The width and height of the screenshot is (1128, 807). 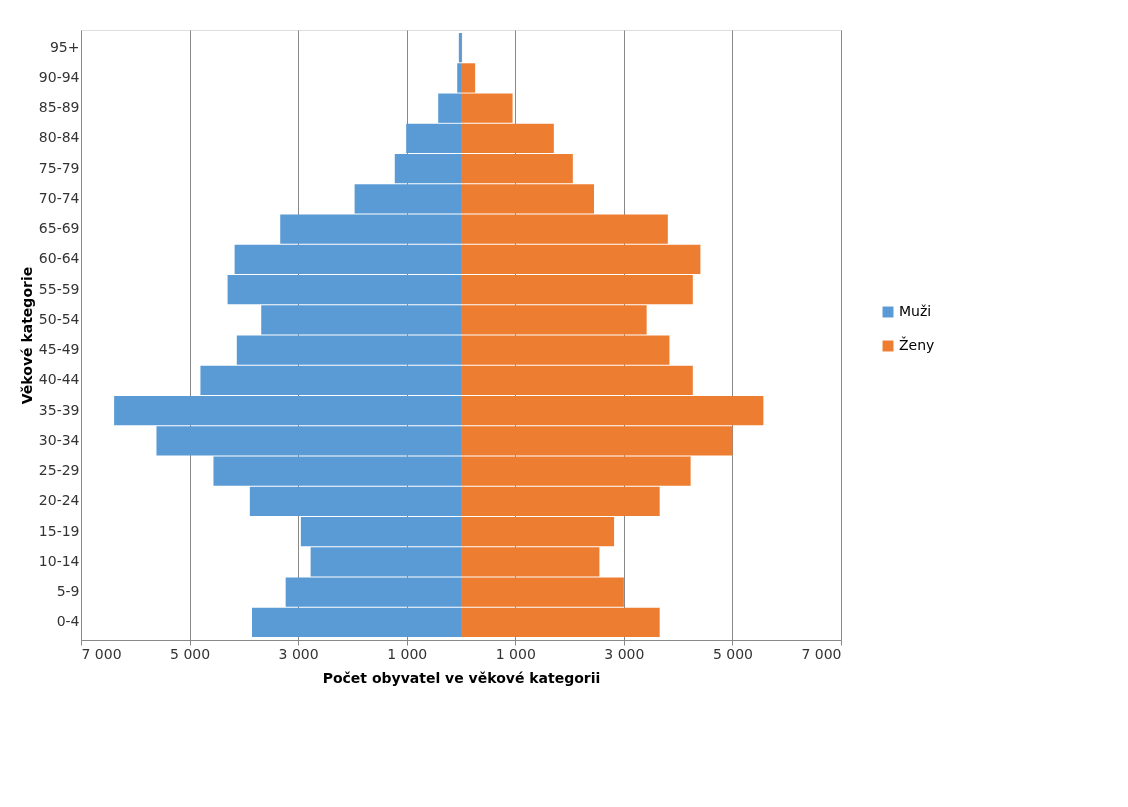 What do you see at coordinates (59, 228) in the screenshot?
I see `y-tick-label: 65-69` at bounding box center [59, 228].